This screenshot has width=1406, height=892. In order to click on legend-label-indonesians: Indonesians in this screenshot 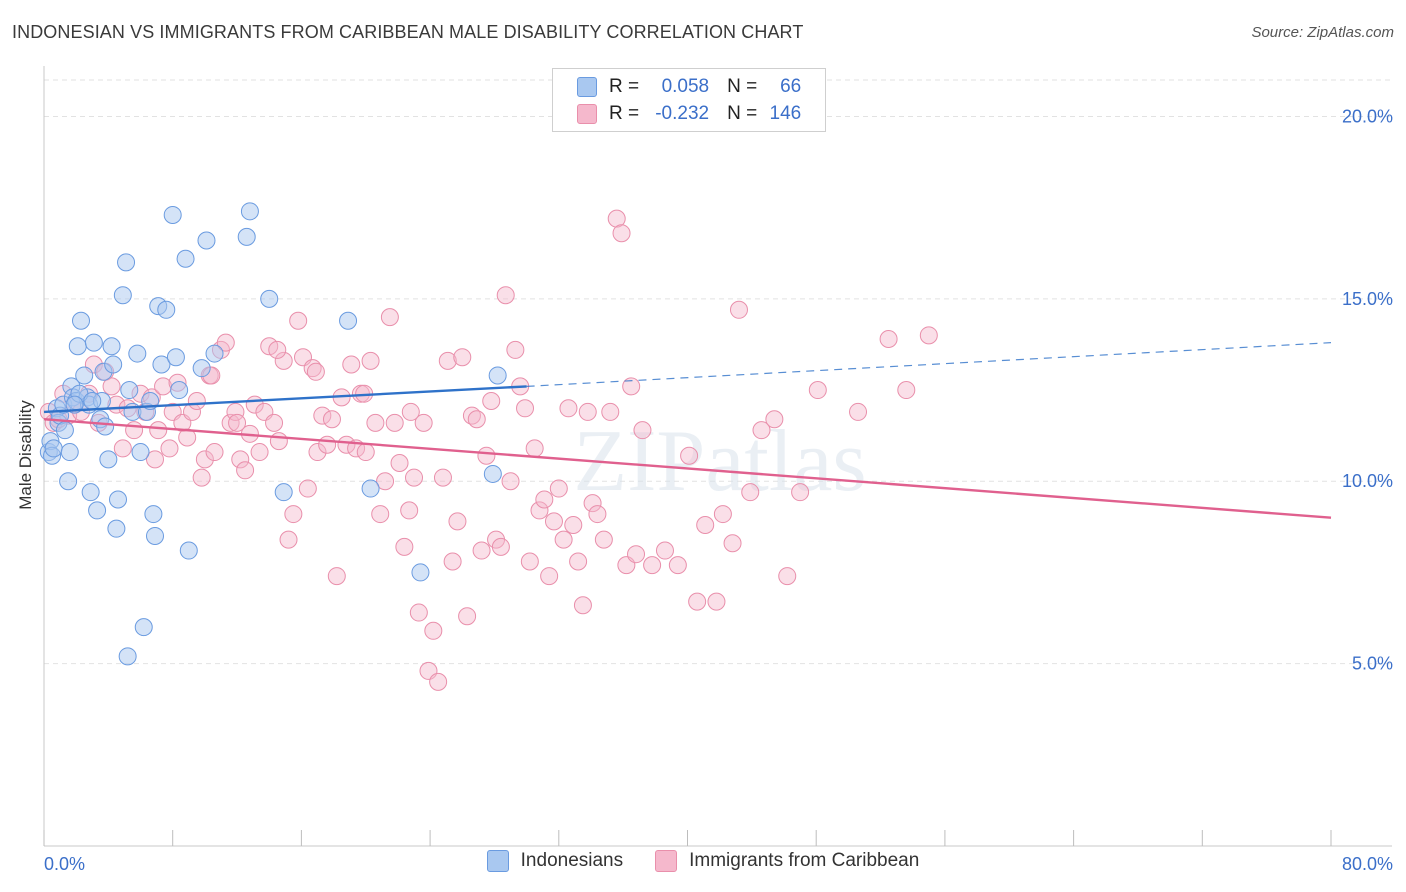, I will do `click(572, 860)`.